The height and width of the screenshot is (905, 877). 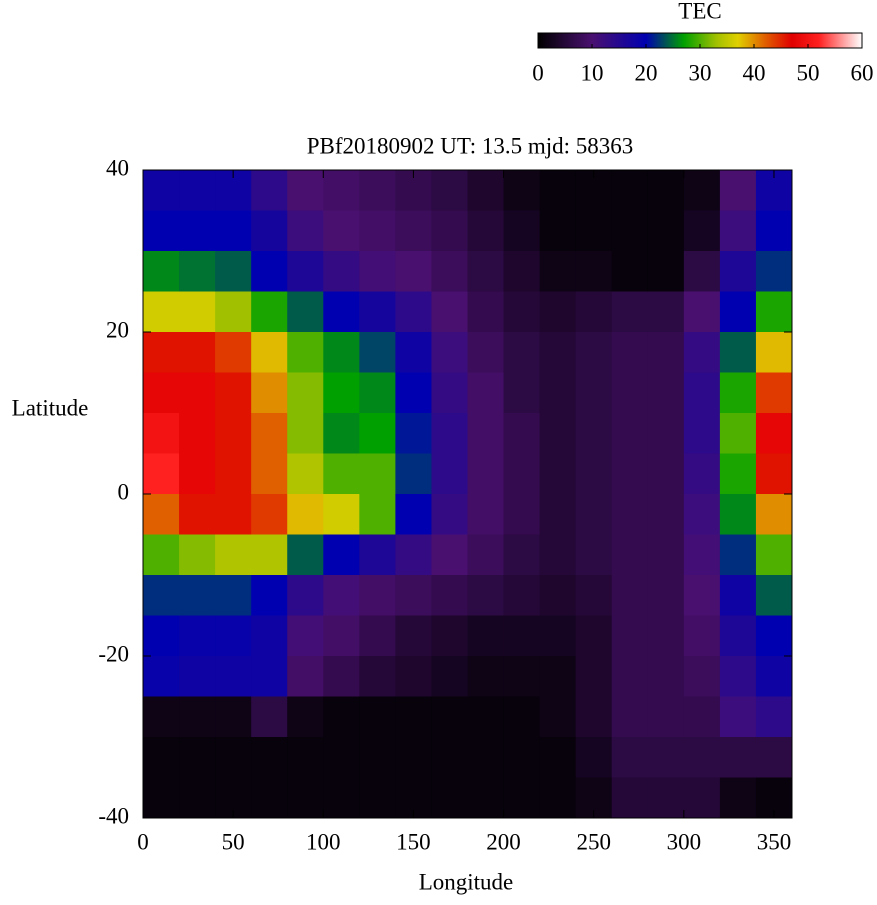 I want to click on colorbar-tick-label: 0, so click(x=538, y=72).